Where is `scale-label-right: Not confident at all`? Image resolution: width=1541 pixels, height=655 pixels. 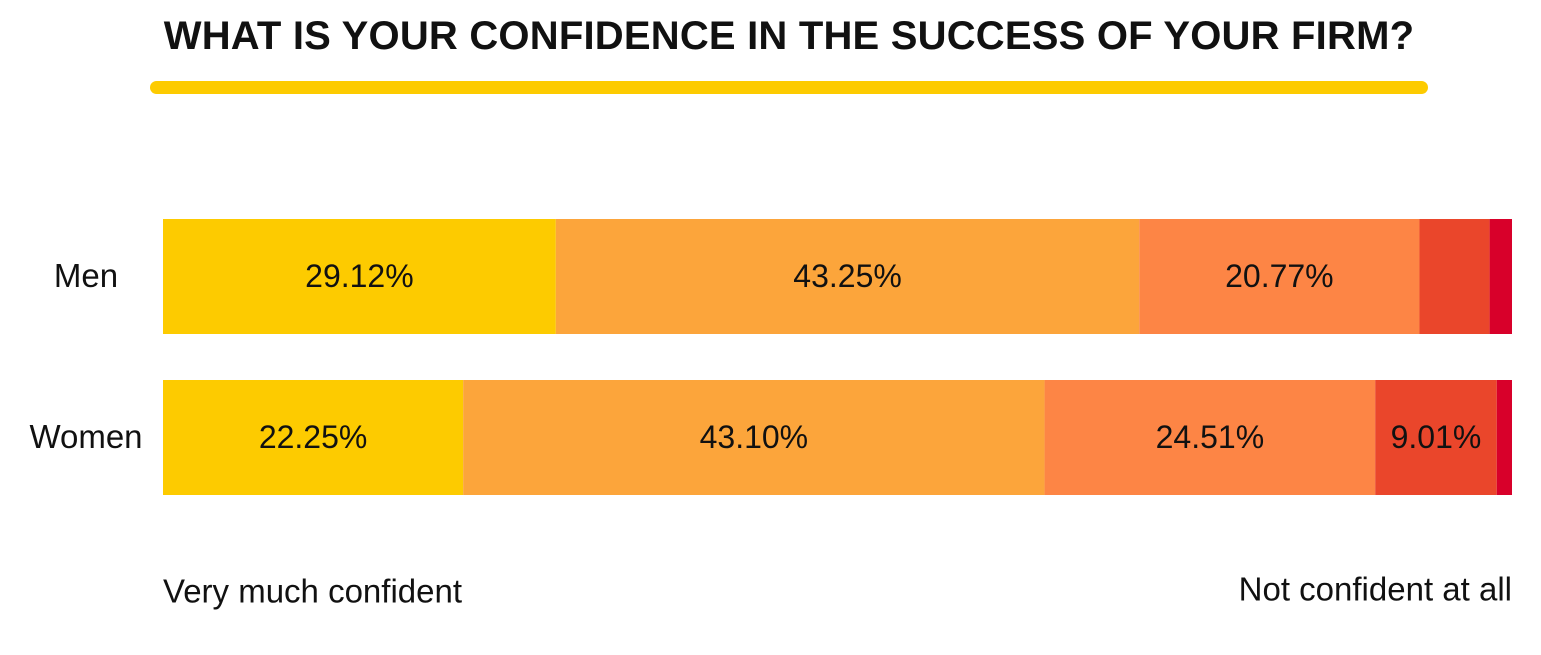 scale-label-right: Not confident at all is located at coordinates (1375, 589).